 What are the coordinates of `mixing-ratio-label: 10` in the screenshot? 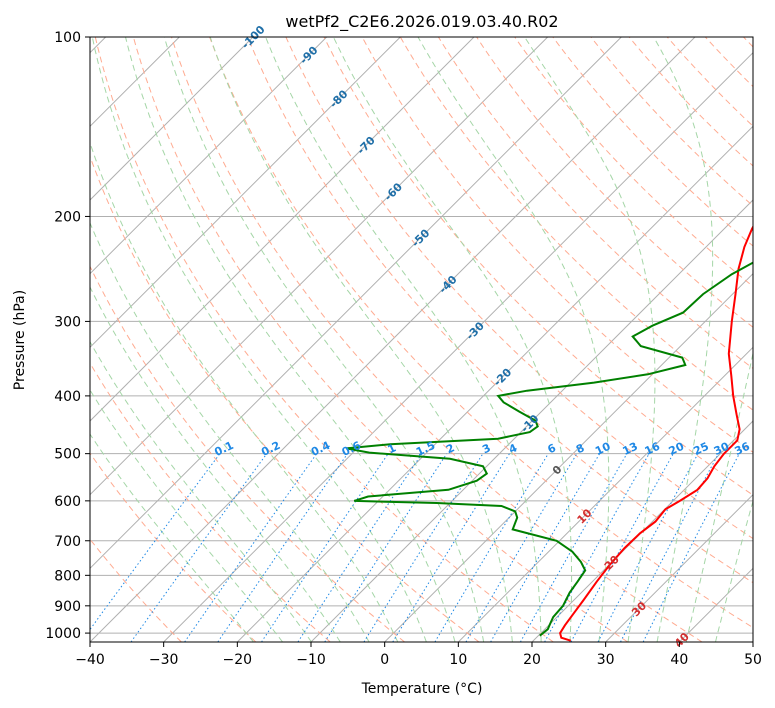 It's located at (603, 449).